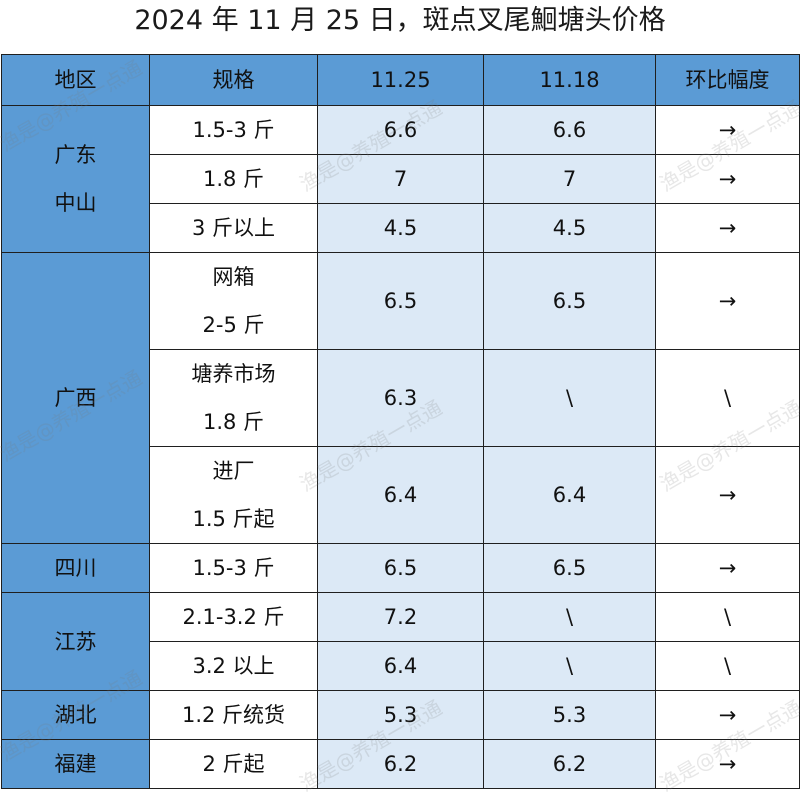 Image resolution: width=800 pixels, height=805 pixels. I want to click on spec-cell: 1.8 斤, so click(233, 179).